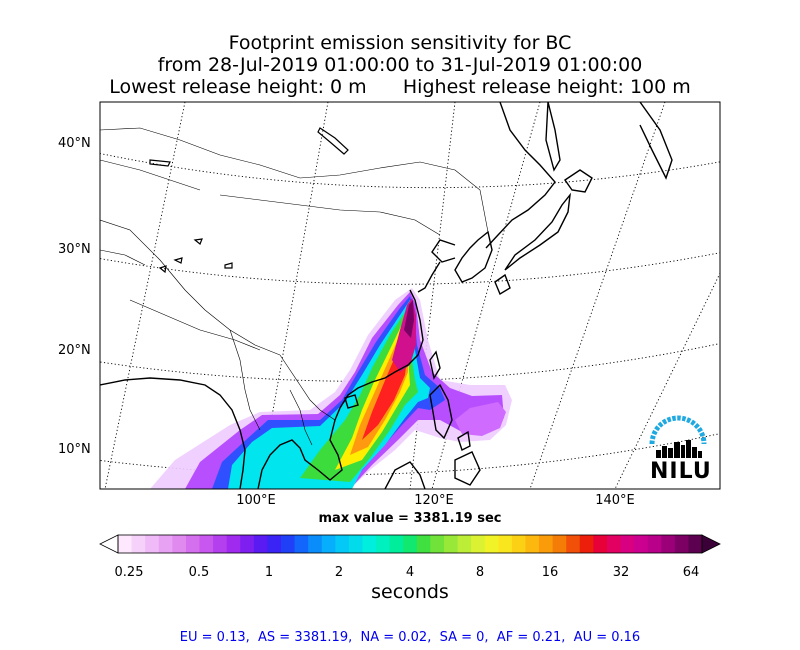 This screenshot has width=800, height=650. Describe the element at coordinates (301, 417) in the screenshot. I see `border-laos` at that location.